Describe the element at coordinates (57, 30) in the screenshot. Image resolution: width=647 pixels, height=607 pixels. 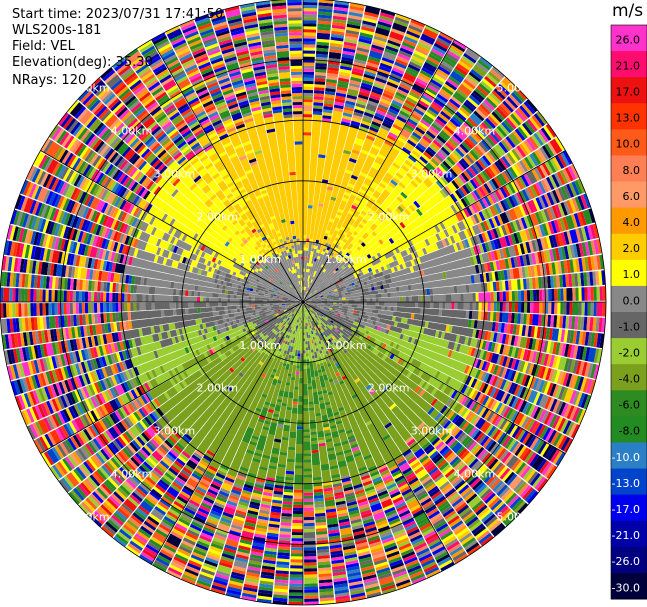
I see `site-label: WLS200s-181` at that location.